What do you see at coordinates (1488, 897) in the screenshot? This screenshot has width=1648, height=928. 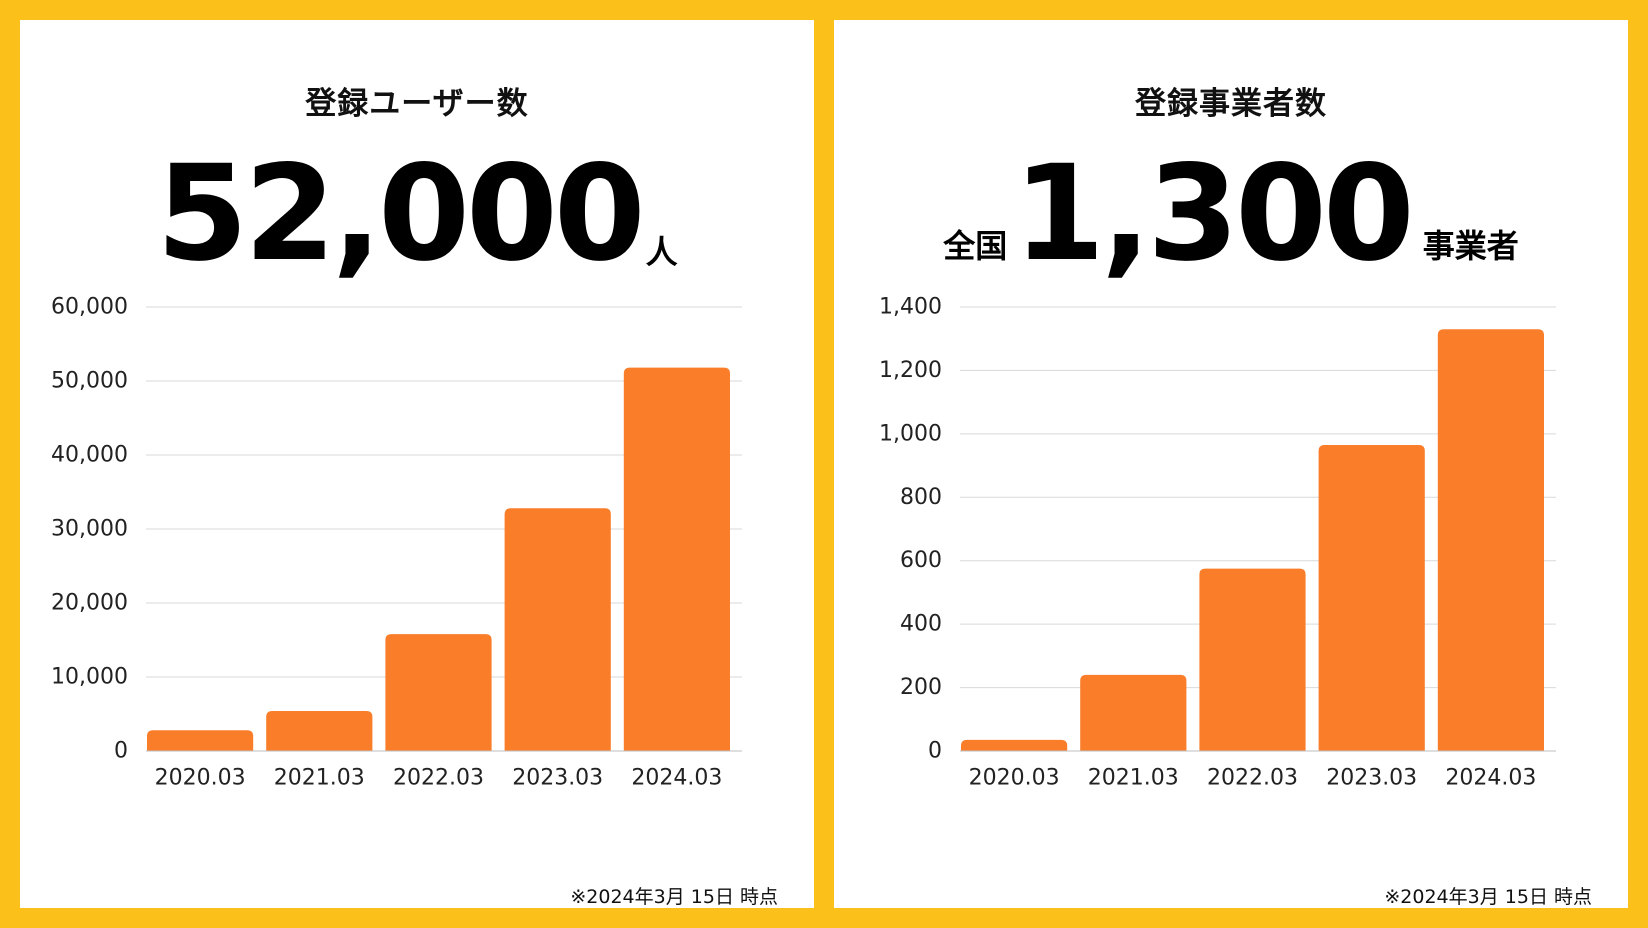 I see `business-count-footnote: ※2024年3月 15日 時点` at bounding box center [1488, 897].